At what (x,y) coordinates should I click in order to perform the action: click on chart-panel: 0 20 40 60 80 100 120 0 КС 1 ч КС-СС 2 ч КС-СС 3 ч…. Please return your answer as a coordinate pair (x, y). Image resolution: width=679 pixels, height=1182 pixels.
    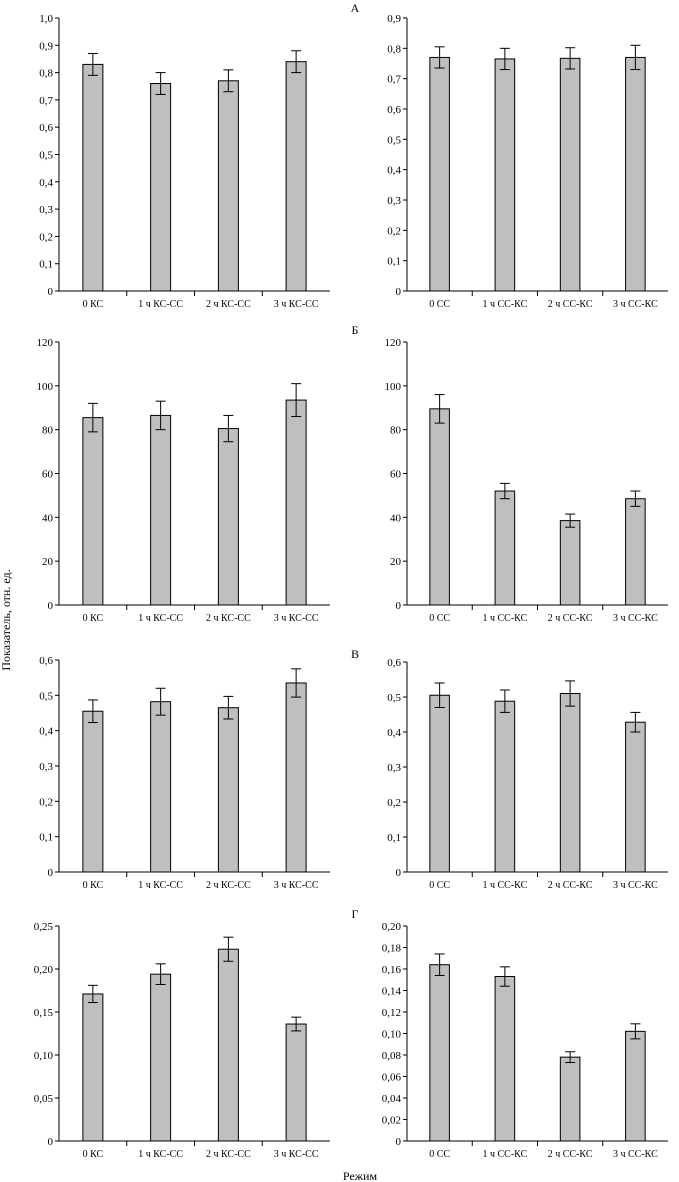
    Looking at the image, I should click on (183, 480).